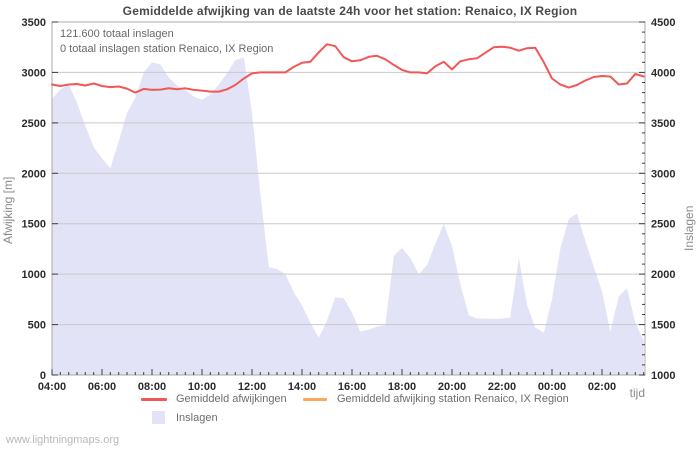  I want to click on watermark: www.lightningmaps.org, so click(63, 440).